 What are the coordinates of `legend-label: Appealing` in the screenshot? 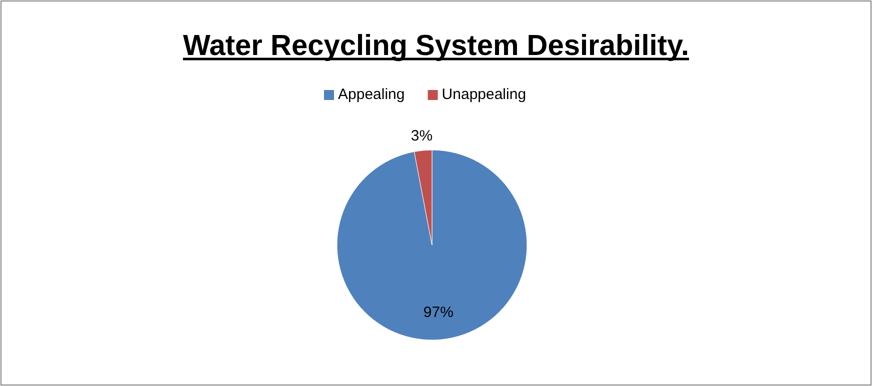 It's located at (371, 94).